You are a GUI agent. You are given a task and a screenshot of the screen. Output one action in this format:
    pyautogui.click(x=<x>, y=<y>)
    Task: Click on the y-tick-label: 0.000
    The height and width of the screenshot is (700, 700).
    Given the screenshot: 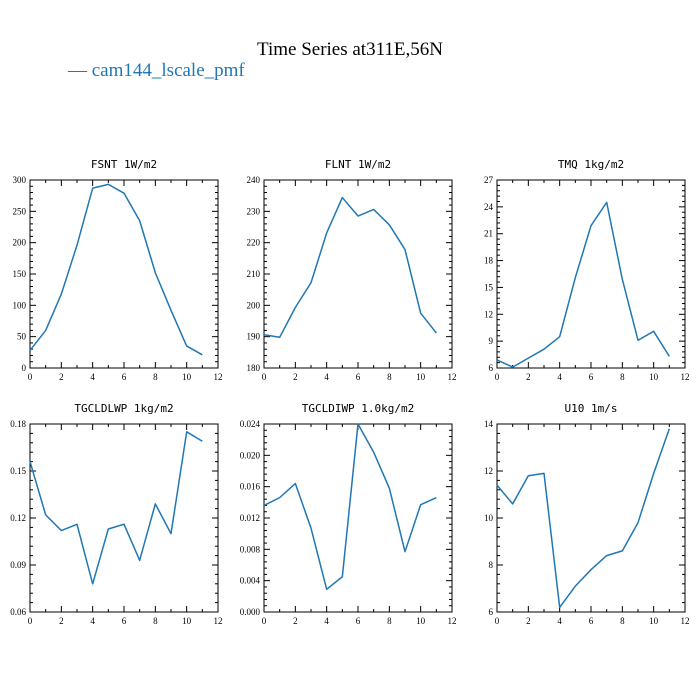 What is the action you would take?
    pyautogui.click(x=250, y=612)
    